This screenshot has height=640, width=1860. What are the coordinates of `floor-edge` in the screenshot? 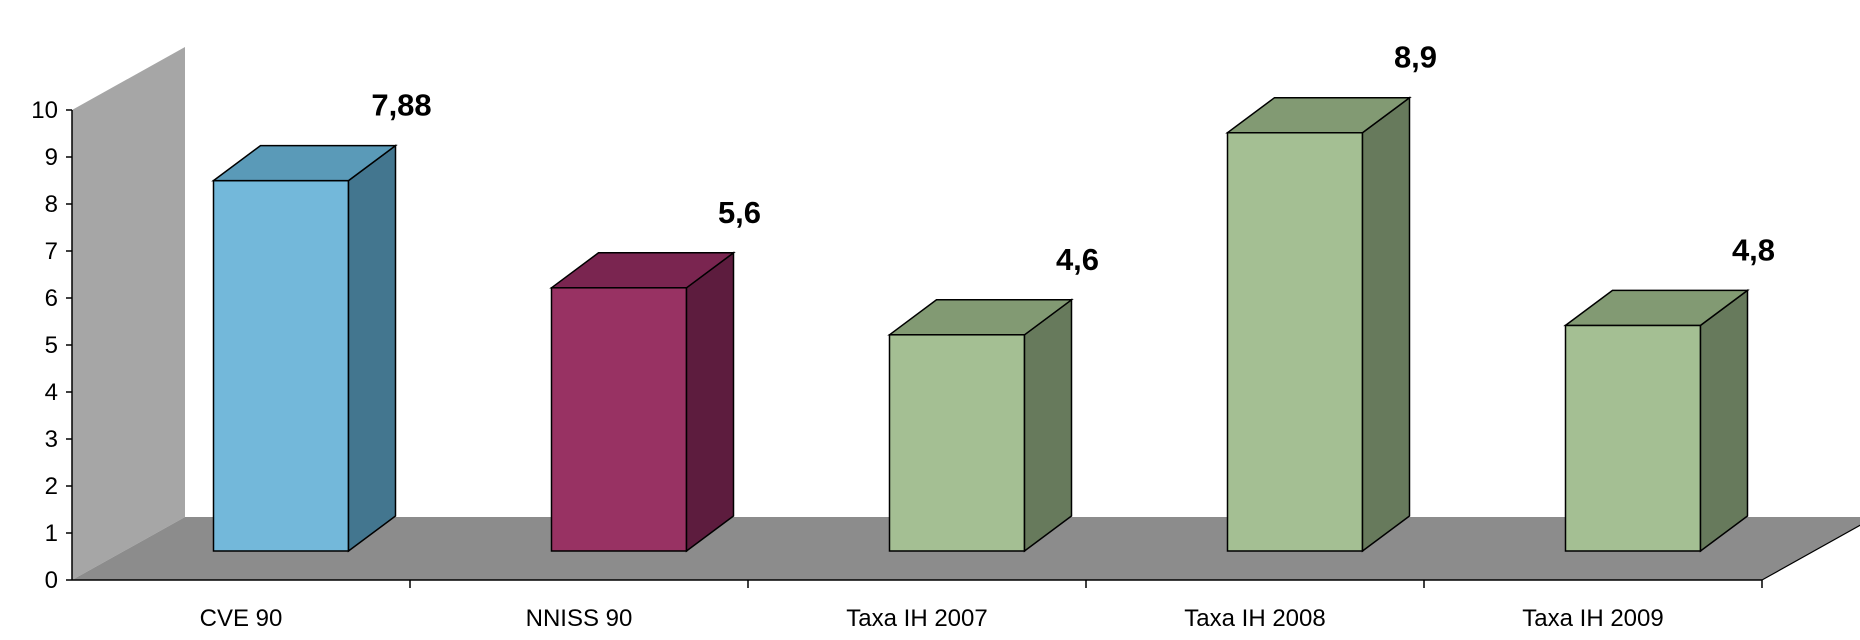 It's located at (1810, 552).